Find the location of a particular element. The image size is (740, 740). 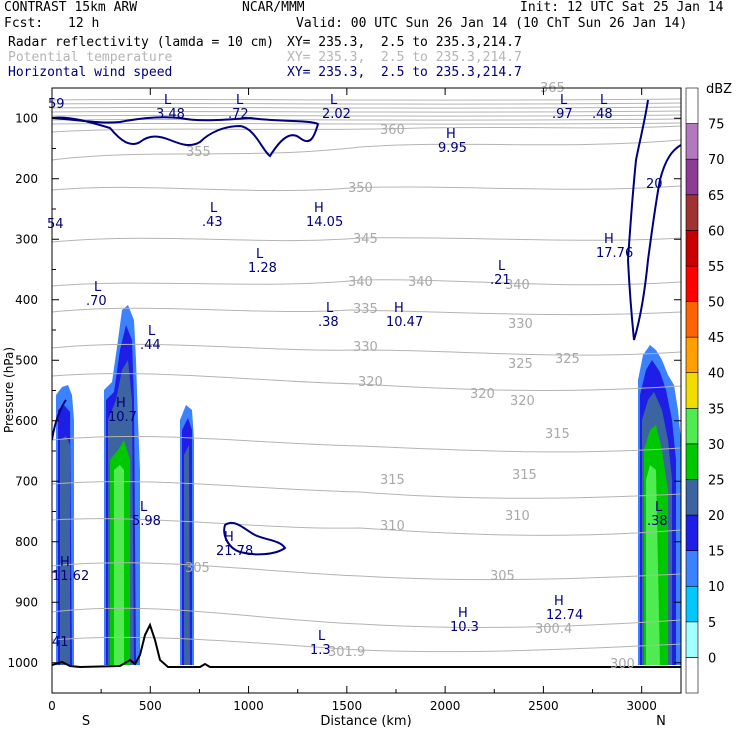

x-tick-label: 1000 is located at coordinates (248, 706).